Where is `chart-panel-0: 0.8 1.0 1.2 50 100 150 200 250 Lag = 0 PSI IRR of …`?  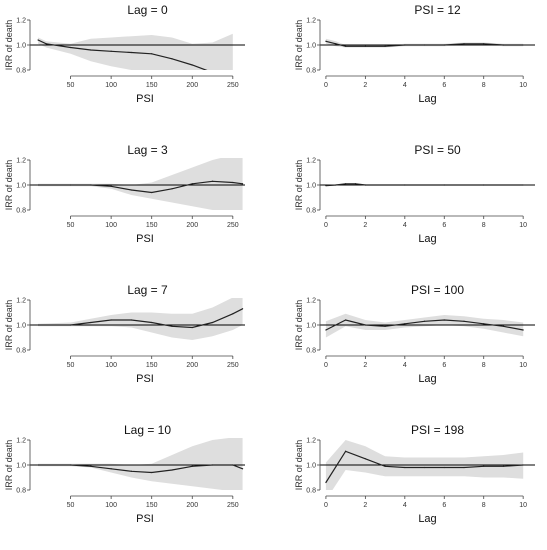
chart-panel-0: 0.8 1.0 1.2 50 100 150 200 250 Lag = 0 PSI IRR of … is located at coordinates (124, 54).